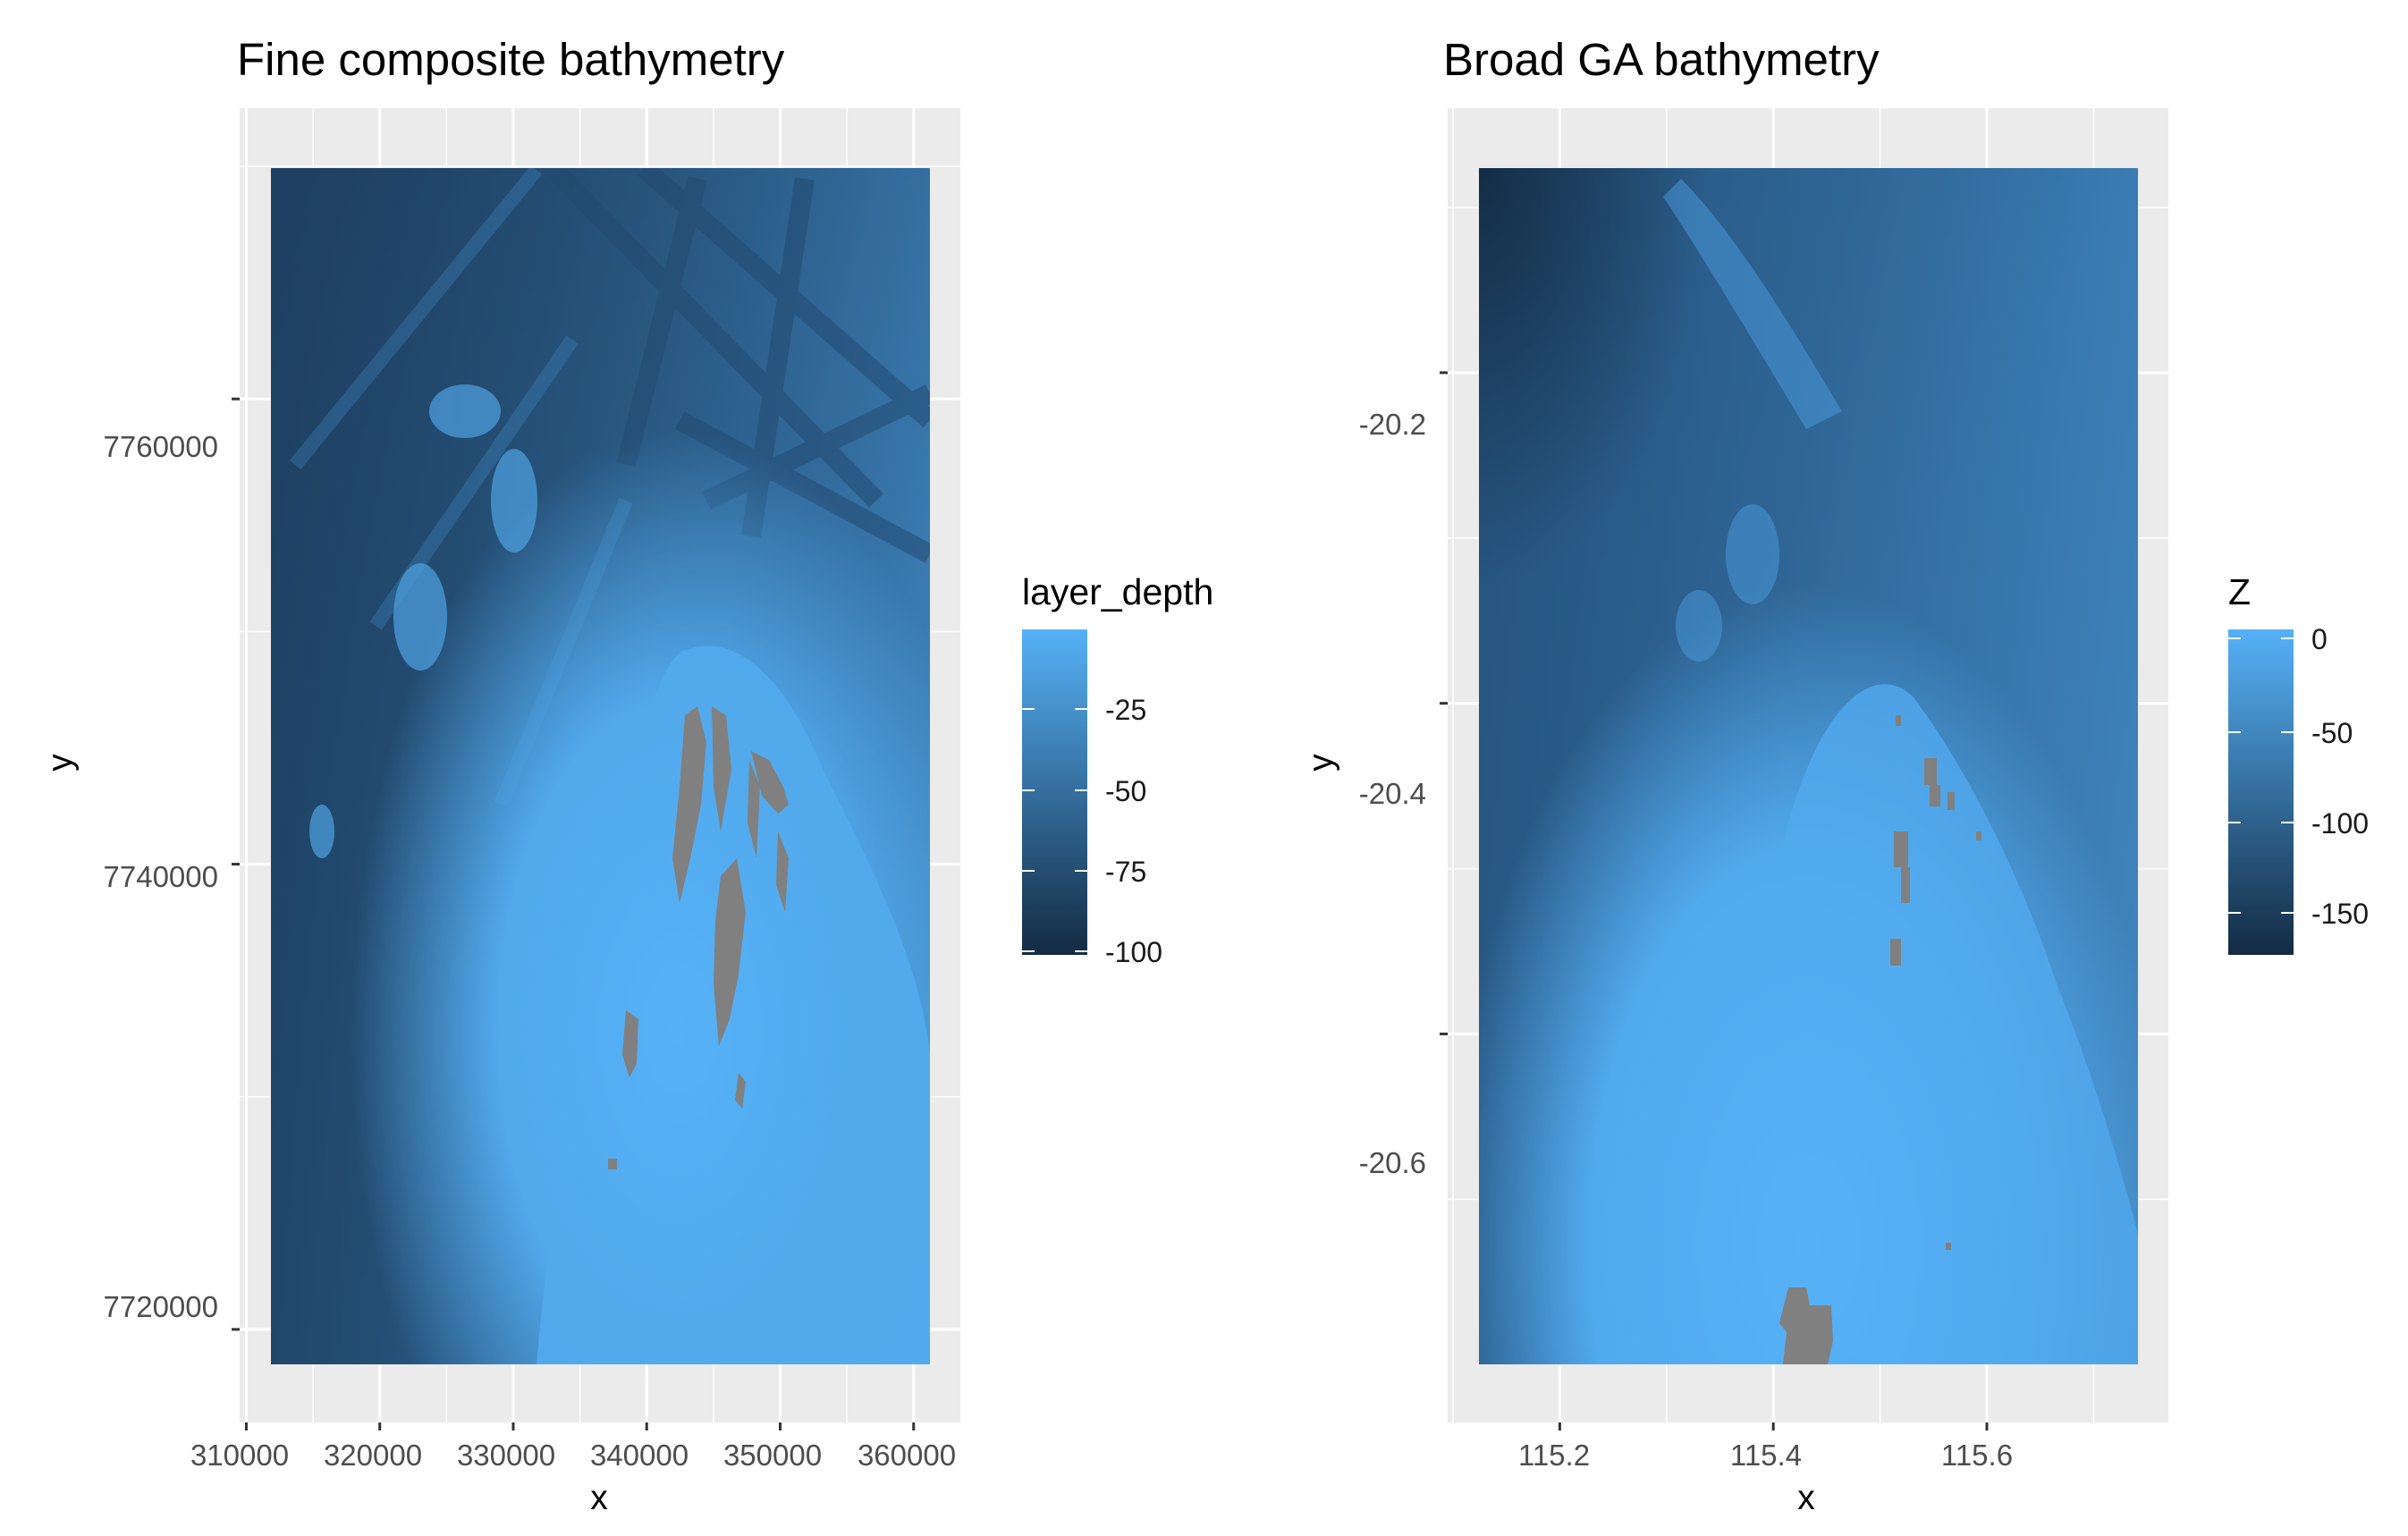 The image size is (2408, 1536). I want to click on legend-broad: Z 0 -50 -100 -150, so click(2298, 763).